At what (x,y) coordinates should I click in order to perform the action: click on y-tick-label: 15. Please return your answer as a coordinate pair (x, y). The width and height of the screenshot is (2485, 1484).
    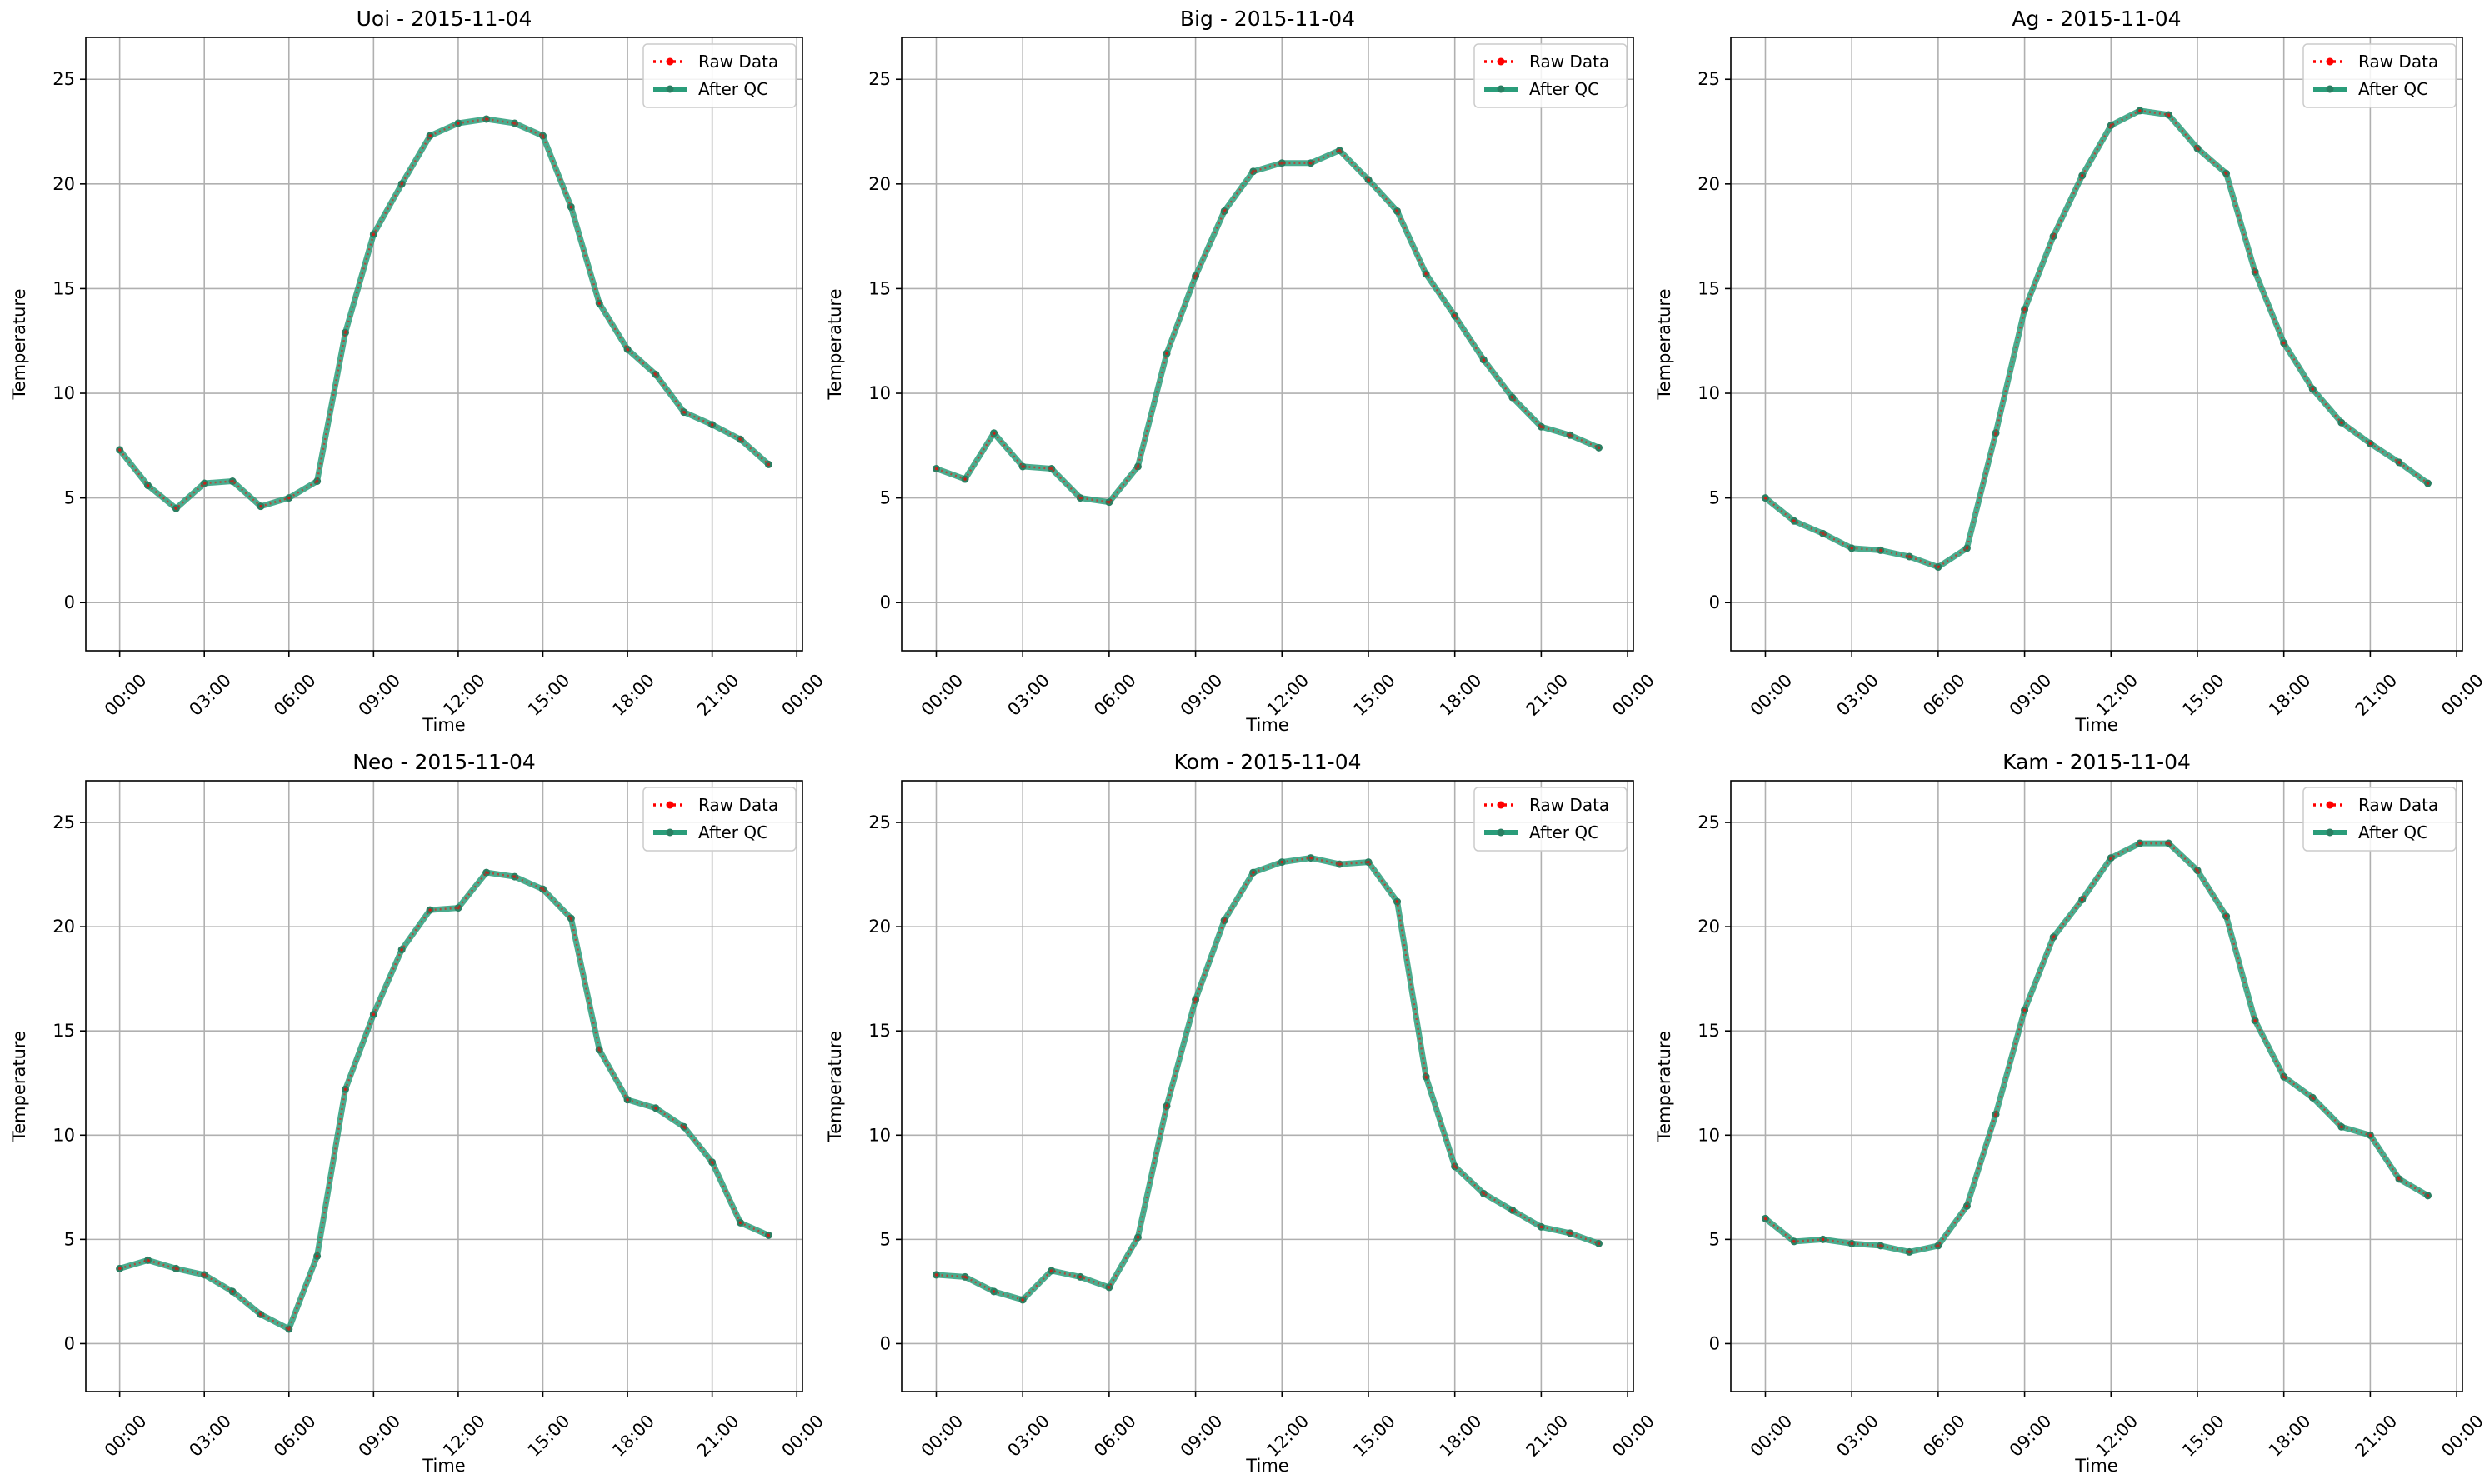
    Looking at the image, I should click on (1709, 1031).